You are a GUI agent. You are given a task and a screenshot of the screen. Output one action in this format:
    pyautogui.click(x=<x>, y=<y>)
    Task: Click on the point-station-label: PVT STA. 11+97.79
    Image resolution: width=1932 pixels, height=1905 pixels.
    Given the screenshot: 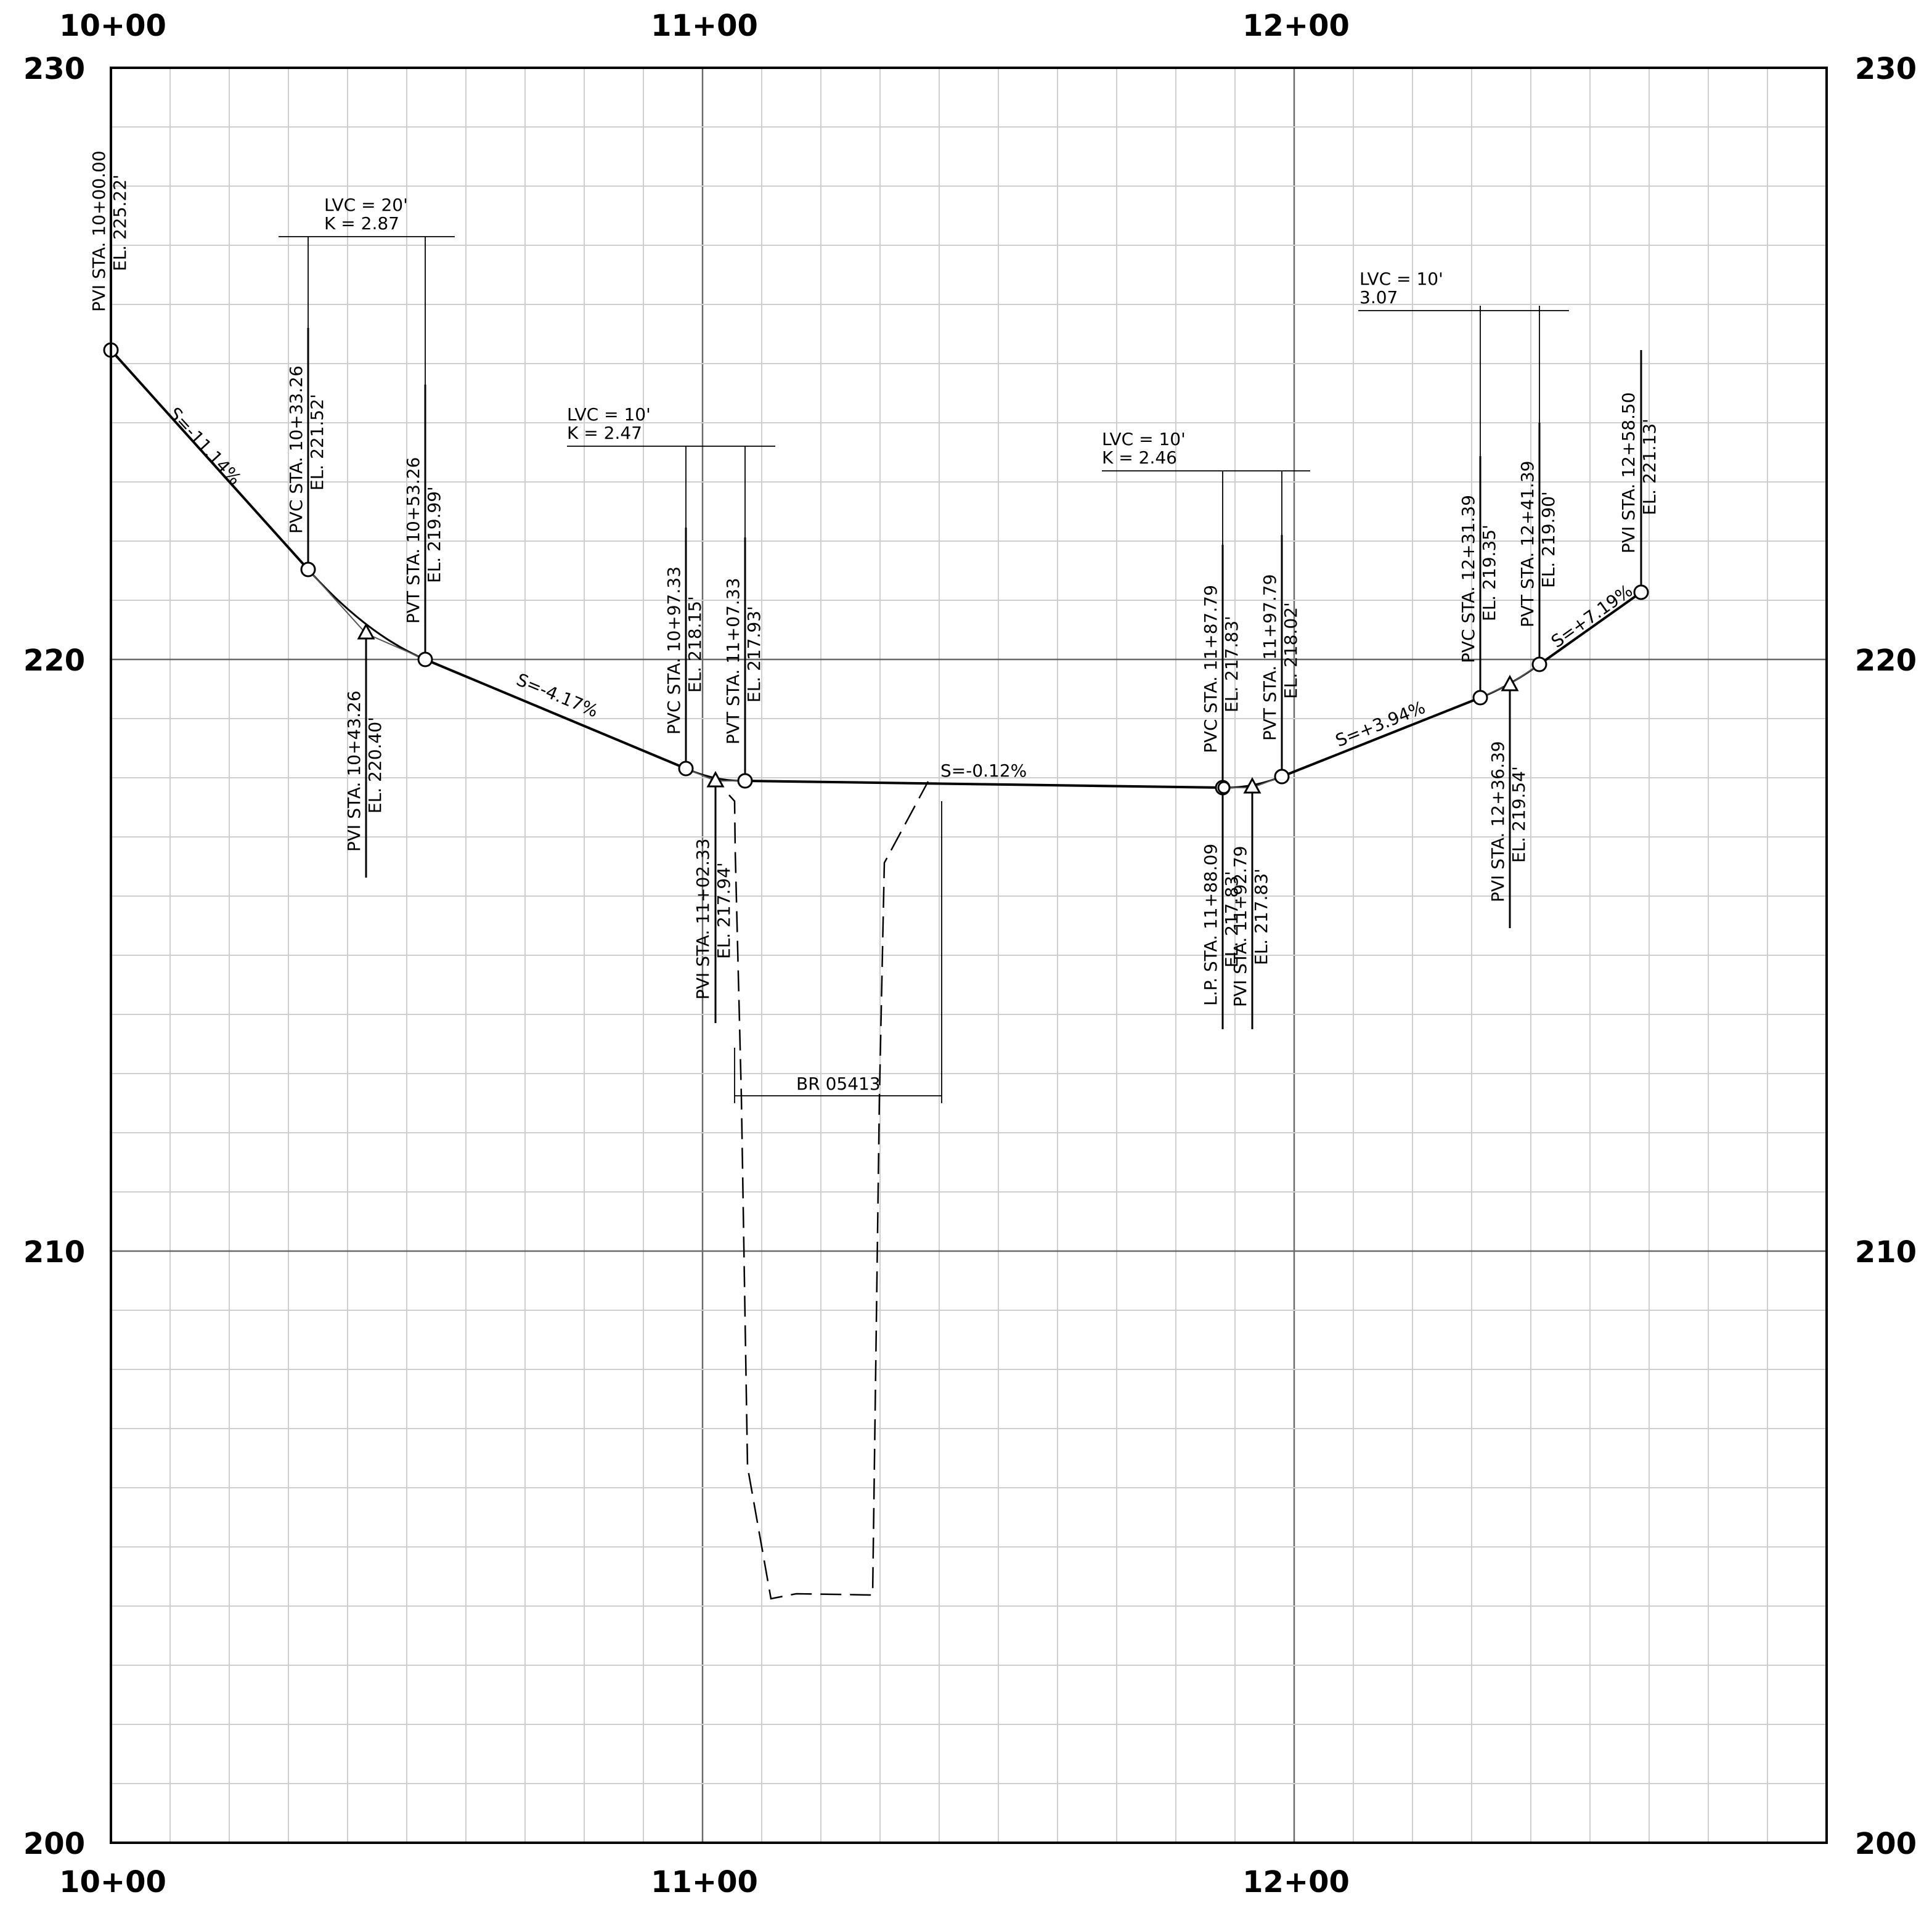 What is the action you would take?
    pyautogui.click(x=1270, y=657)
    